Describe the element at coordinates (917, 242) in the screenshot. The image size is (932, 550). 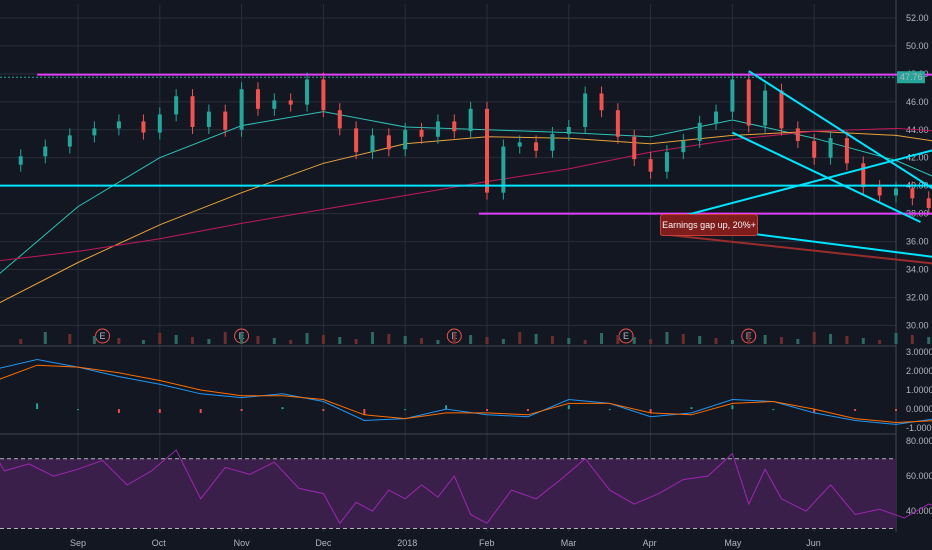
I see `price-tick-label: 36.00` at that location.